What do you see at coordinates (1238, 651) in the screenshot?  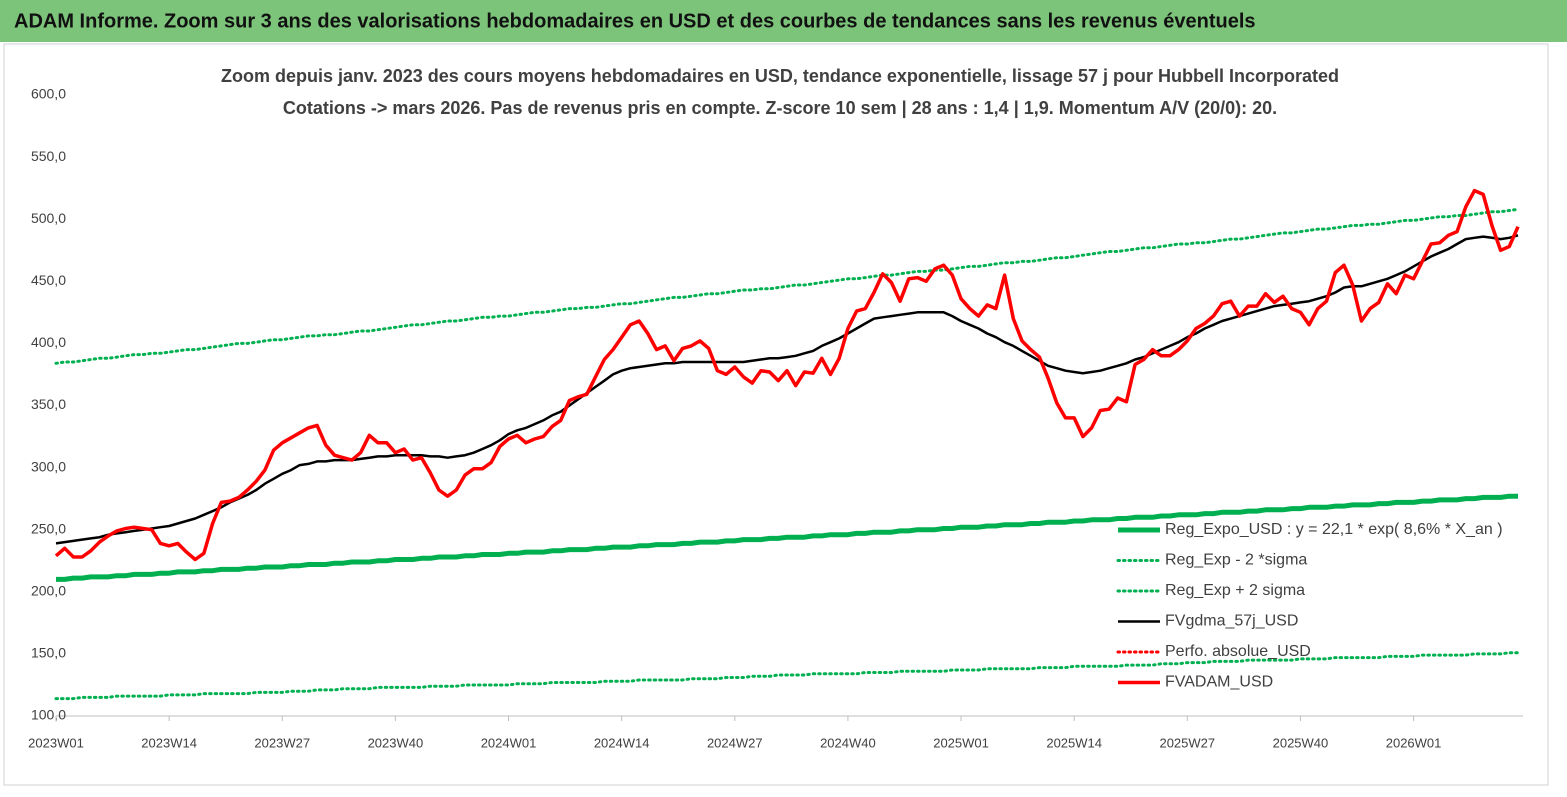 I see `legend-label: Perfo. absolue_USD` at bounding box center [1238, 651].